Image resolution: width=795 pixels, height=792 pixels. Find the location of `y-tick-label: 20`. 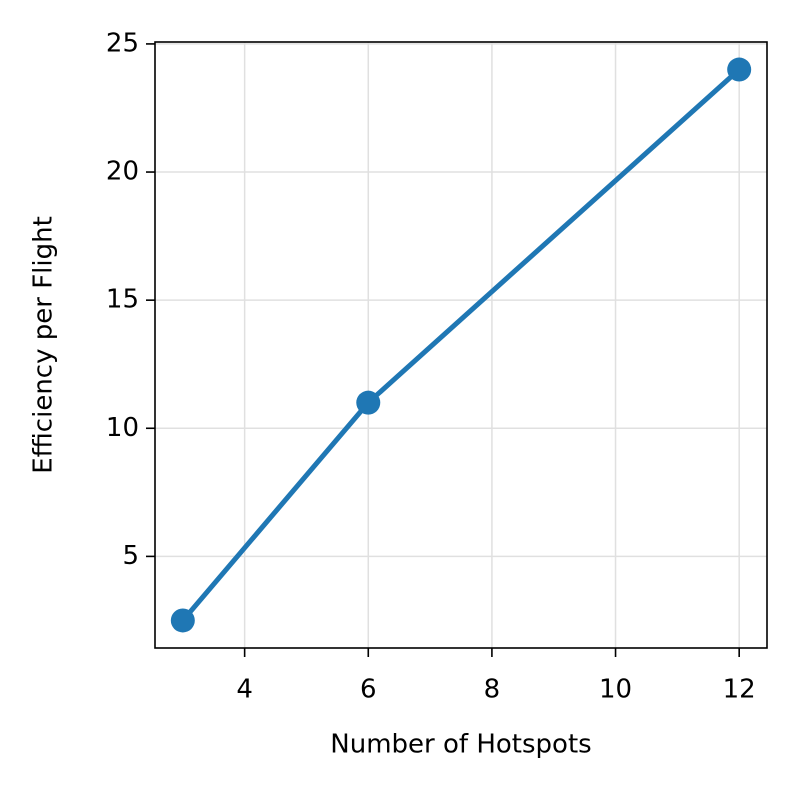

y-tick-label: 20 is located at coordinates (122, 172).